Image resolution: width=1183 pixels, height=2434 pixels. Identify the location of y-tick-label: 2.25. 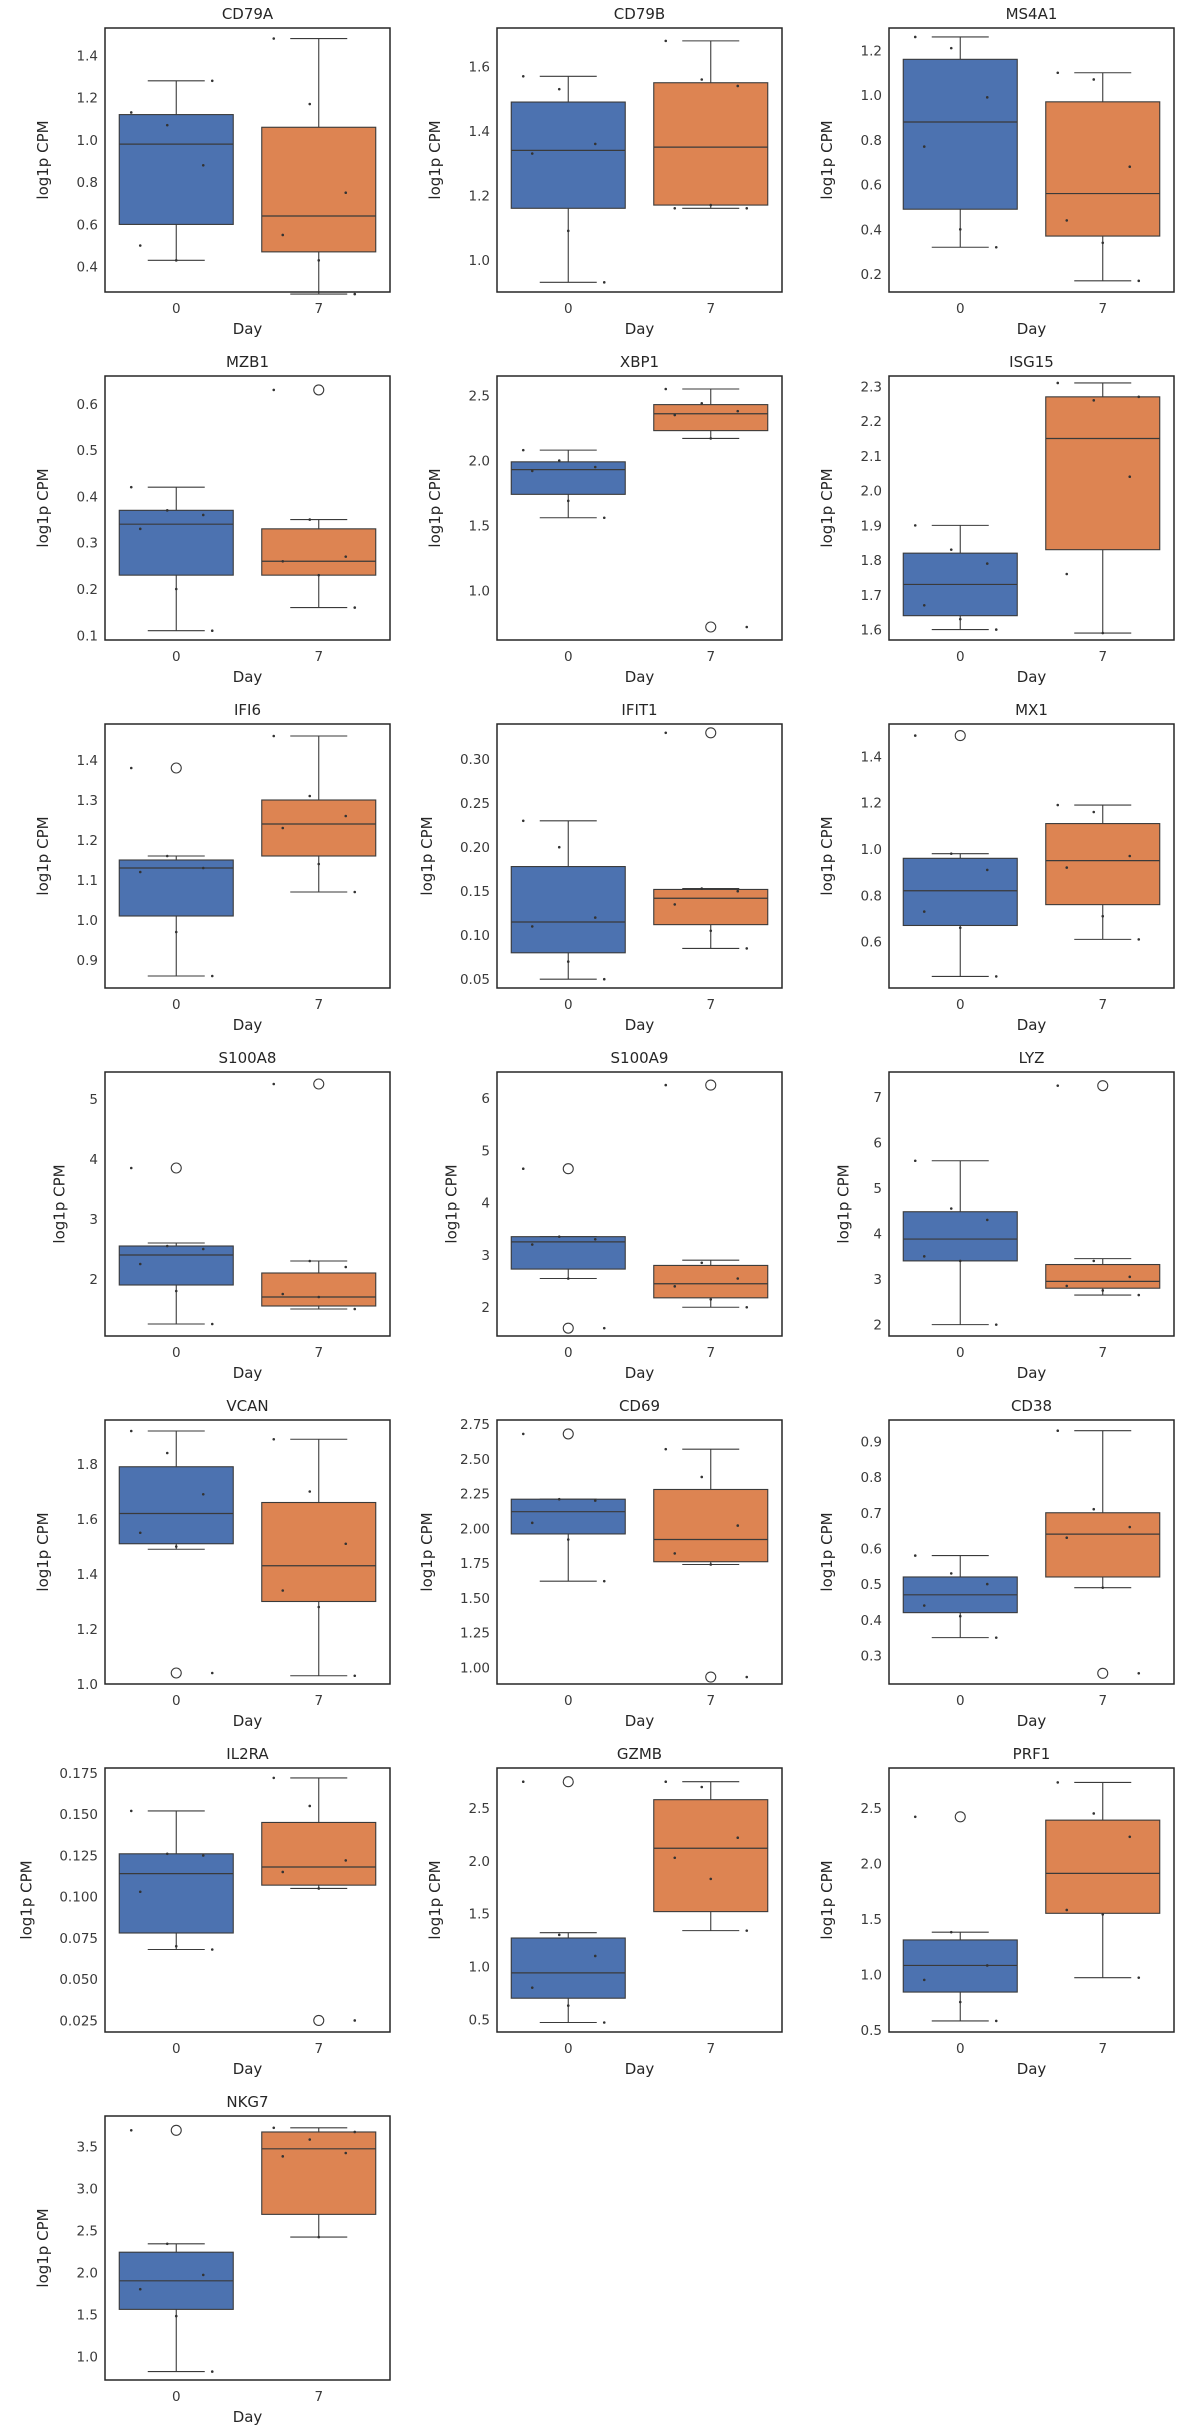
(475, 1495).